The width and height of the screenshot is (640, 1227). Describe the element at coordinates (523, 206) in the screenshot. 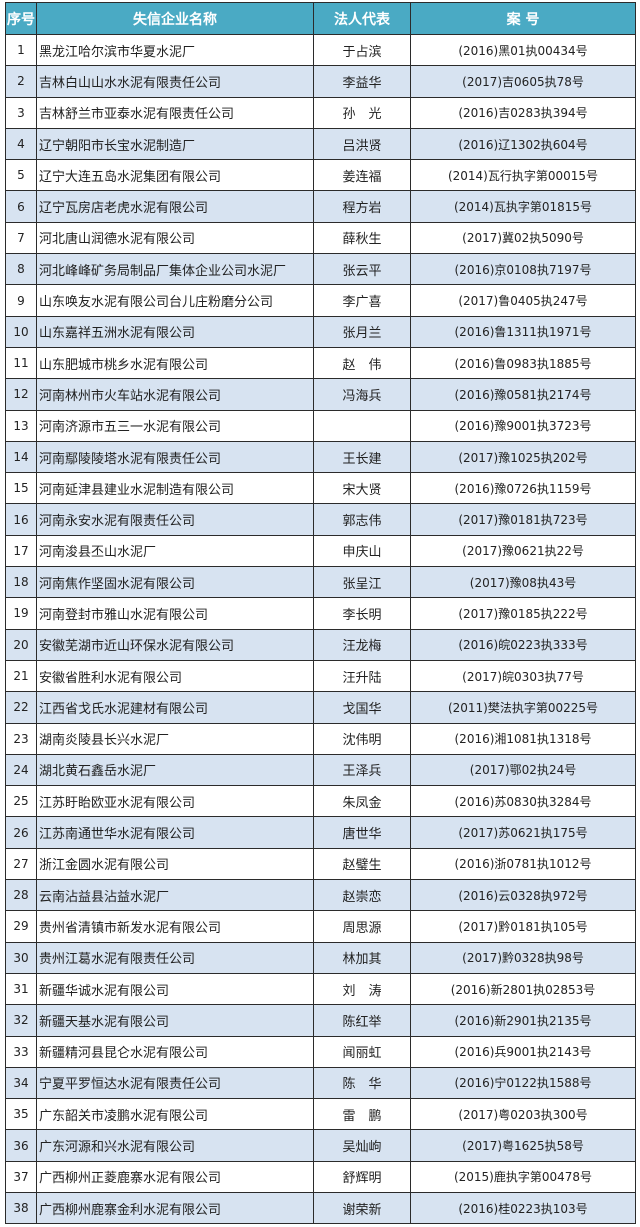

I see `cell-case-no: (2014)瓦执字第01815号` at that location.